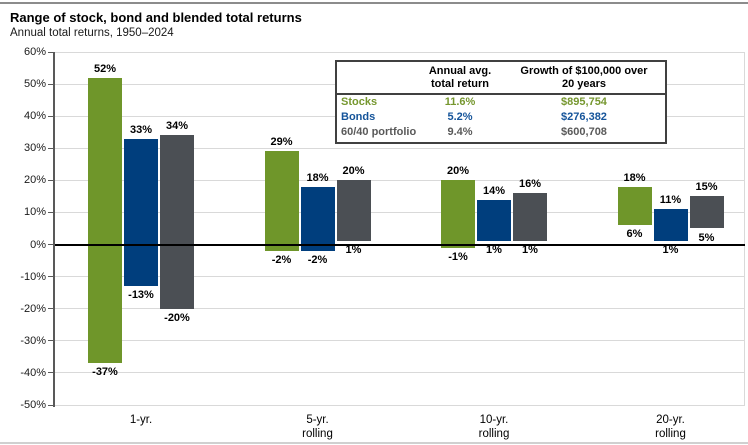 This screenshot has width=748, height=445. I want to click on label-max-bonds-10-yr: 14%, so click(494, 190).